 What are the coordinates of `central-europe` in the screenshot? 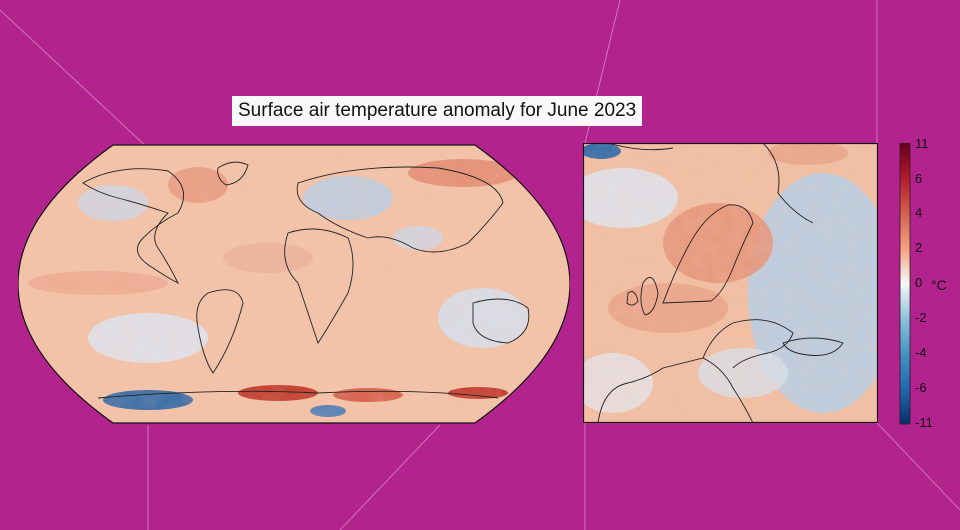 It's located at (748, 344).